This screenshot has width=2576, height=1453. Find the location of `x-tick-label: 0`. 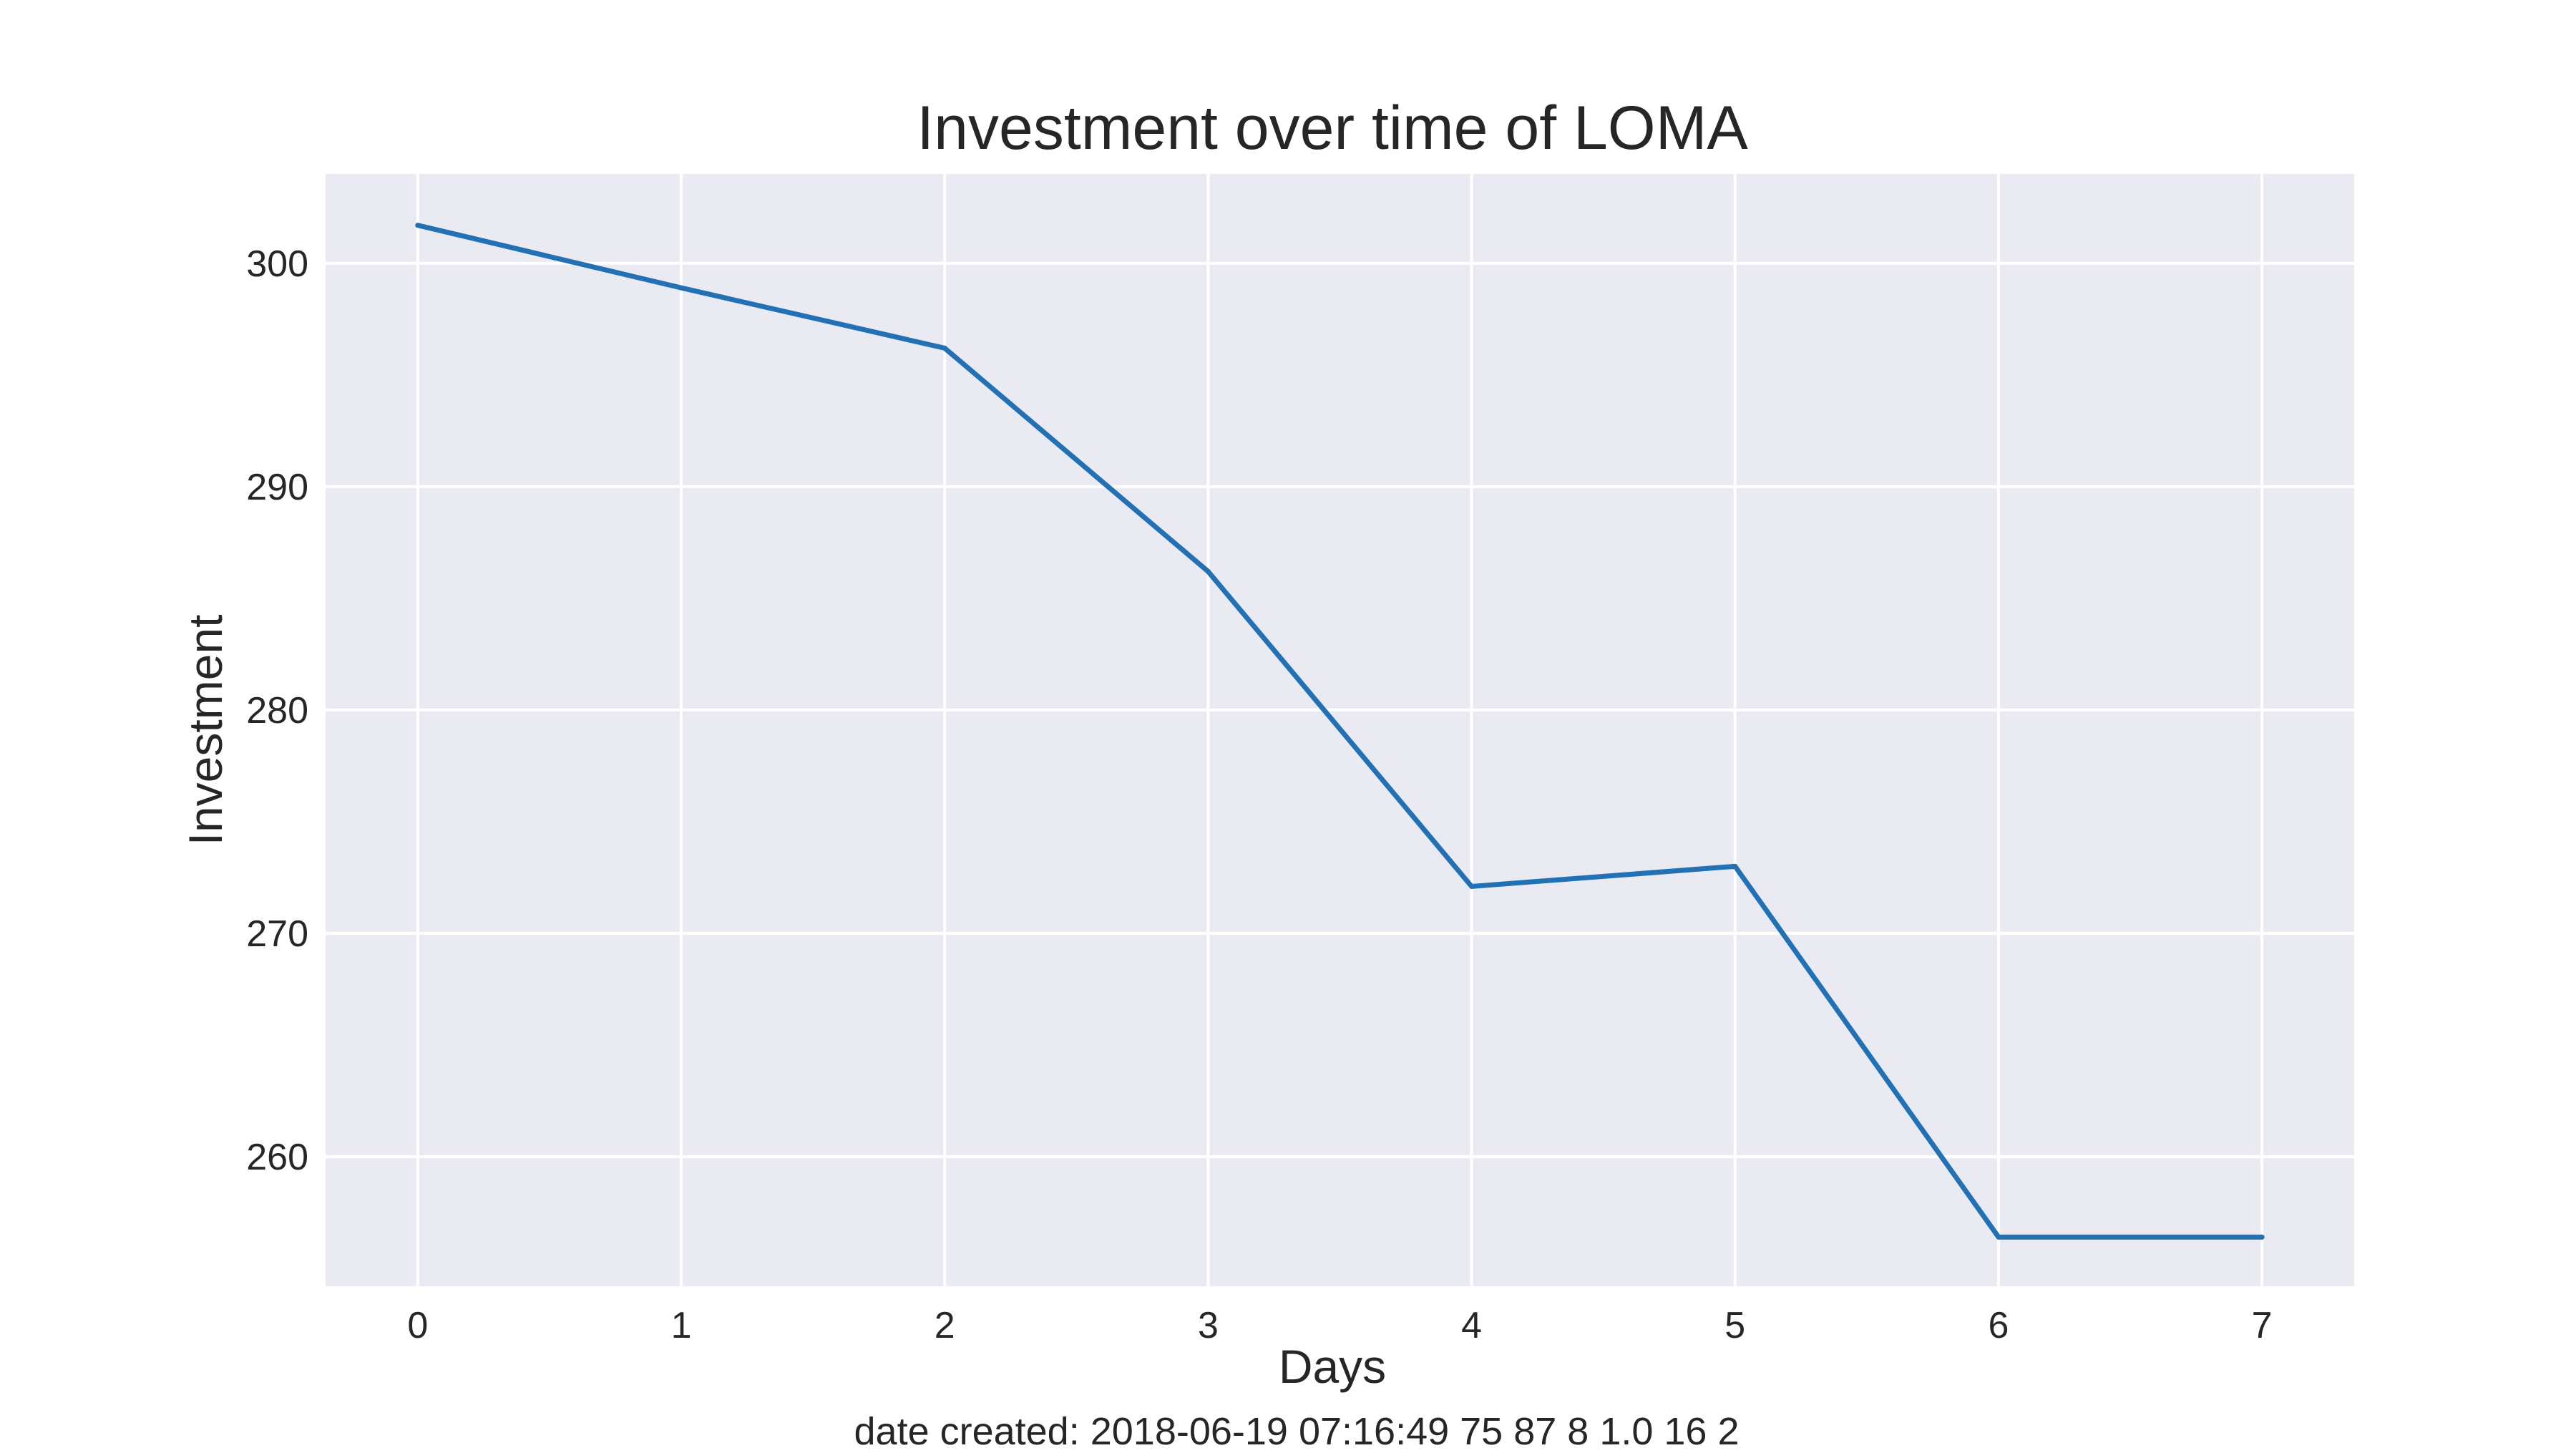

x-tick-label: 0 is located at coordinates (417, 1325).